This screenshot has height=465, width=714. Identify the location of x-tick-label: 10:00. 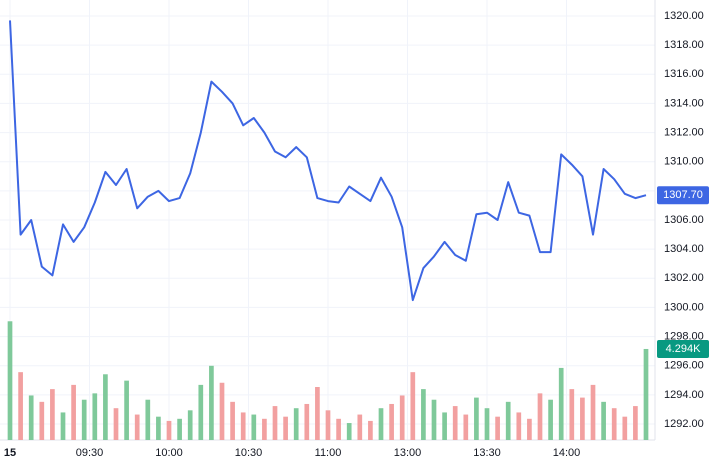
(169, 453).